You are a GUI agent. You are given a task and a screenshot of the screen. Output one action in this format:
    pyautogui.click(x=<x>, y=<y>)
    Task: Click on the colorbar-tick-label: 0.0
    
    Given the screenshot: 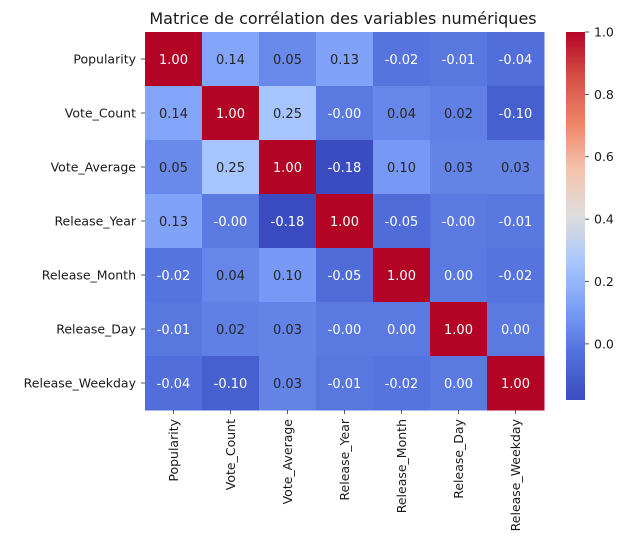 What is the action you would take?
    pyautogui.click(x=604, y=343)
    